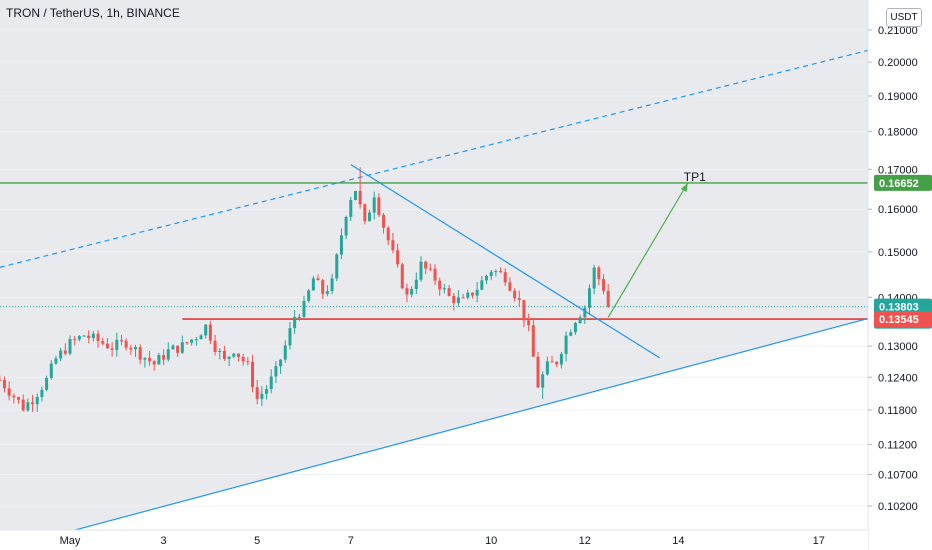 The image size is (932, 550). What do you see at coordinates (898, 210) in the screenshot?
I see `price-tick-label: 0.16000` at bounding box center [898, 210].